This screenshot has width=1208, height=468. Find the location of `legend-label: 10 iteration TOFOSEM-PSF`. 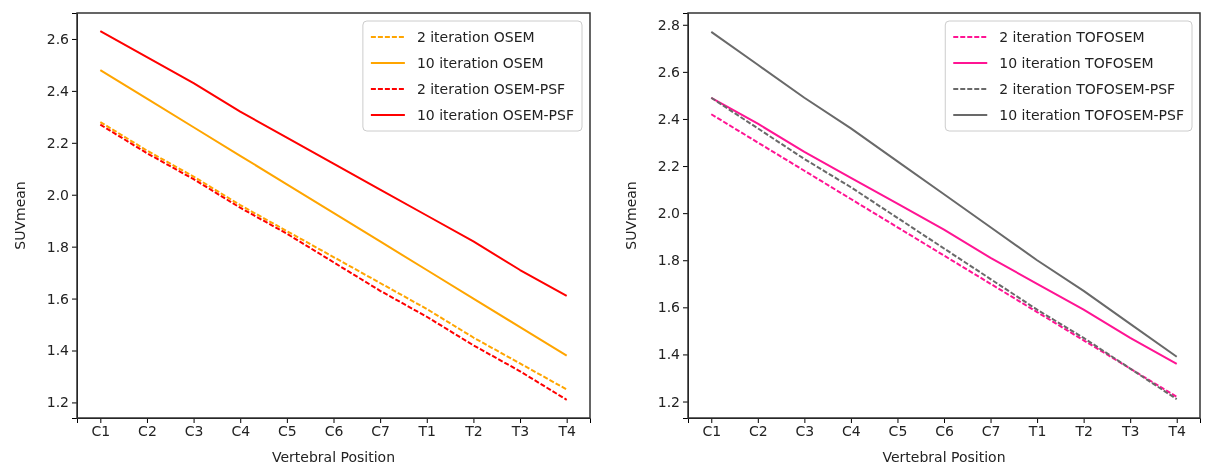

legend-label: 10 iteration TOFOSEM-PSF is located at coordinates (1091, 115).